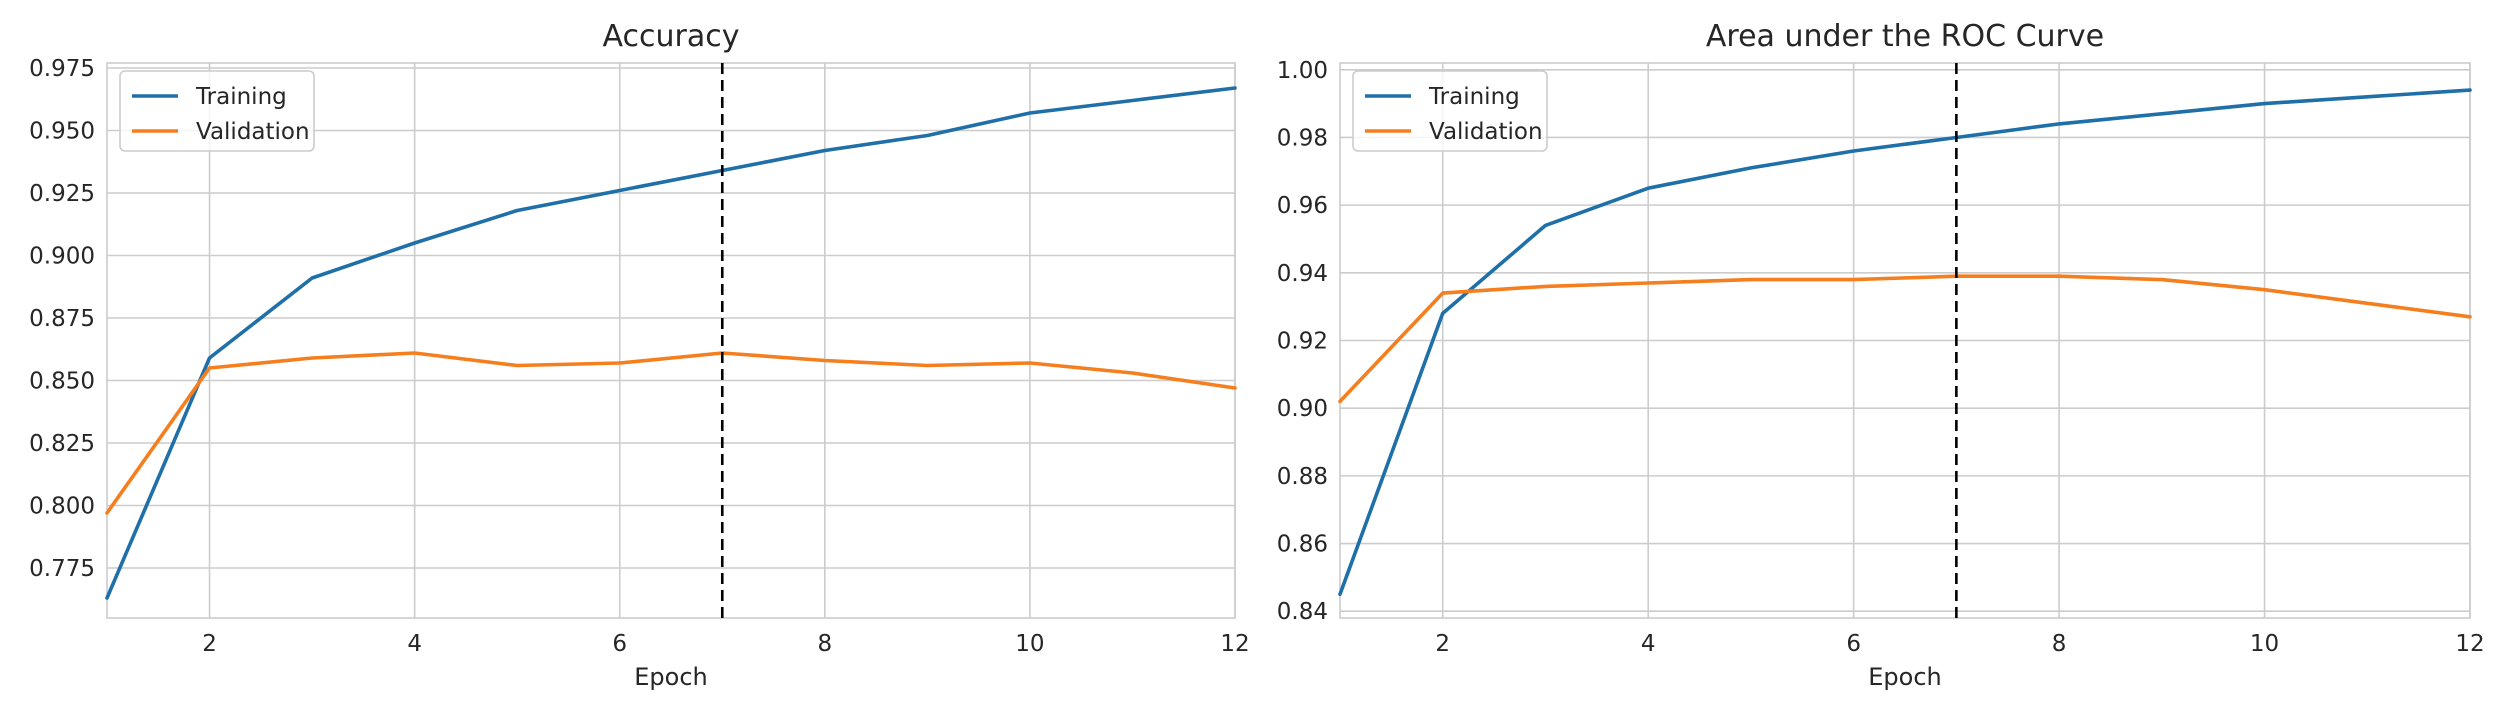  I want to click on y-tick-label: 0.98, so click(1302, 138).